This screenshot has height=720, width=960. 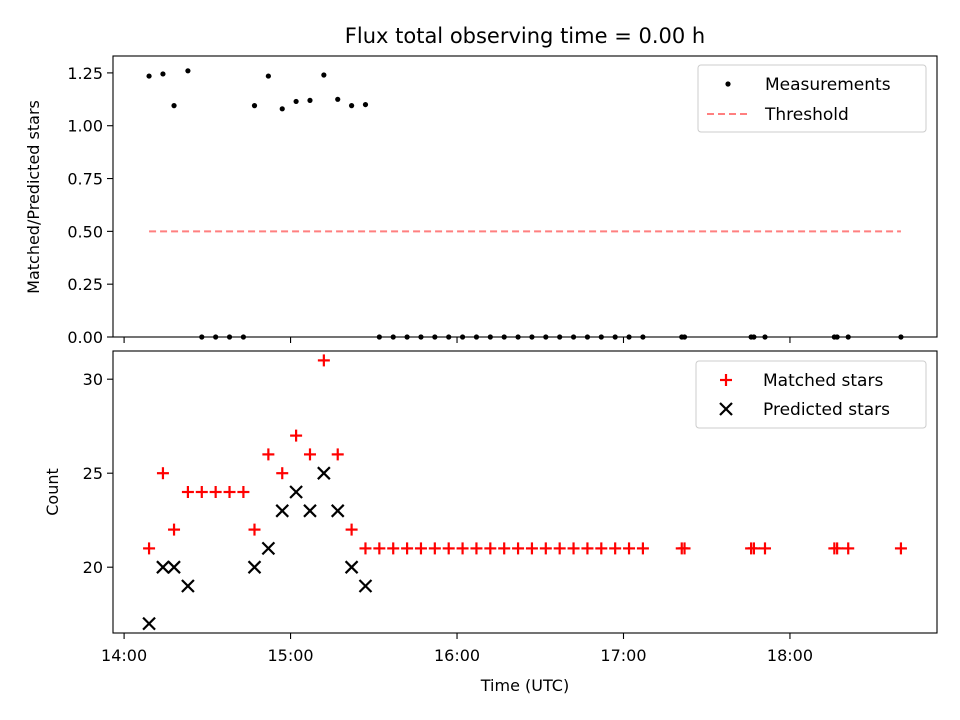 I want to click on top-y-axis-label: Matched/Predicted stars, so click(x=33, y=197).